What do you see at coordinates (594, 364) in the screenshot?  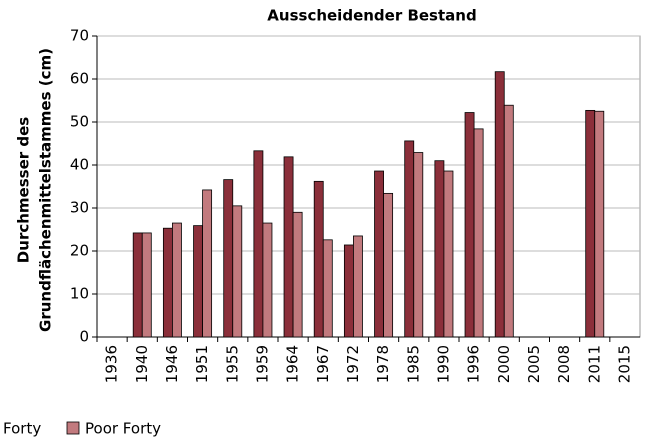 I see `x-tick-label: 2011` at bounding box center [594, 364].